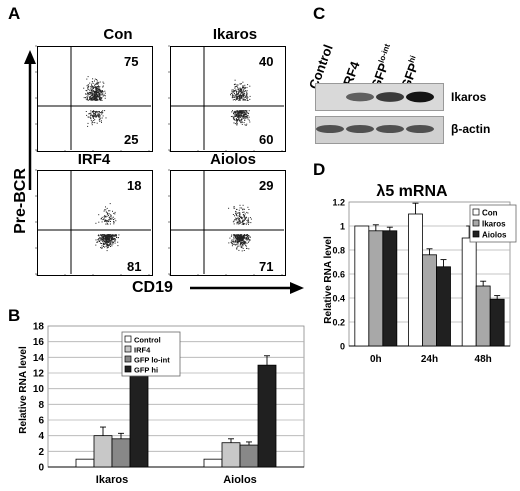 The image size is (520, 491). I want to click on y-tick-label: 4, so click(41, 436).